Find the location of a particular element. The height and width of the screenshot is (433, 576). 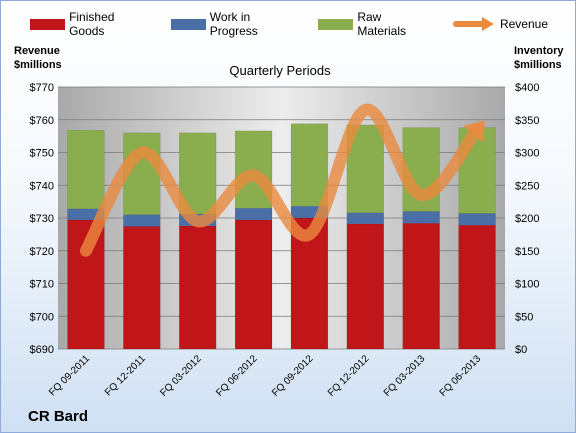

legend-item-raw-materials: Raw Materials is located at coordinates (371, 24).